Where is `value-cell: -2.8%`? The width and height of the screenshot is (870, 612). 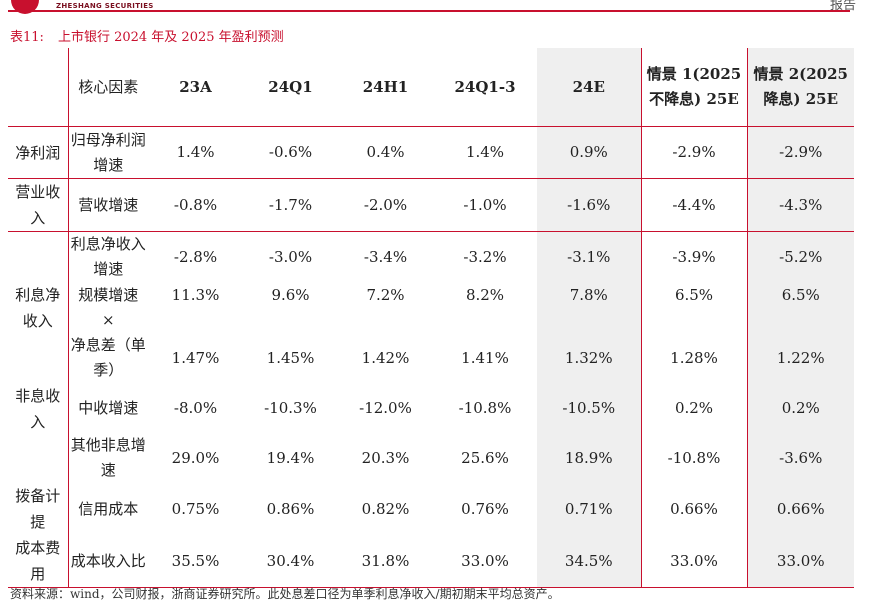
value-cell: -2.8% is located at coordinates (195, 256).